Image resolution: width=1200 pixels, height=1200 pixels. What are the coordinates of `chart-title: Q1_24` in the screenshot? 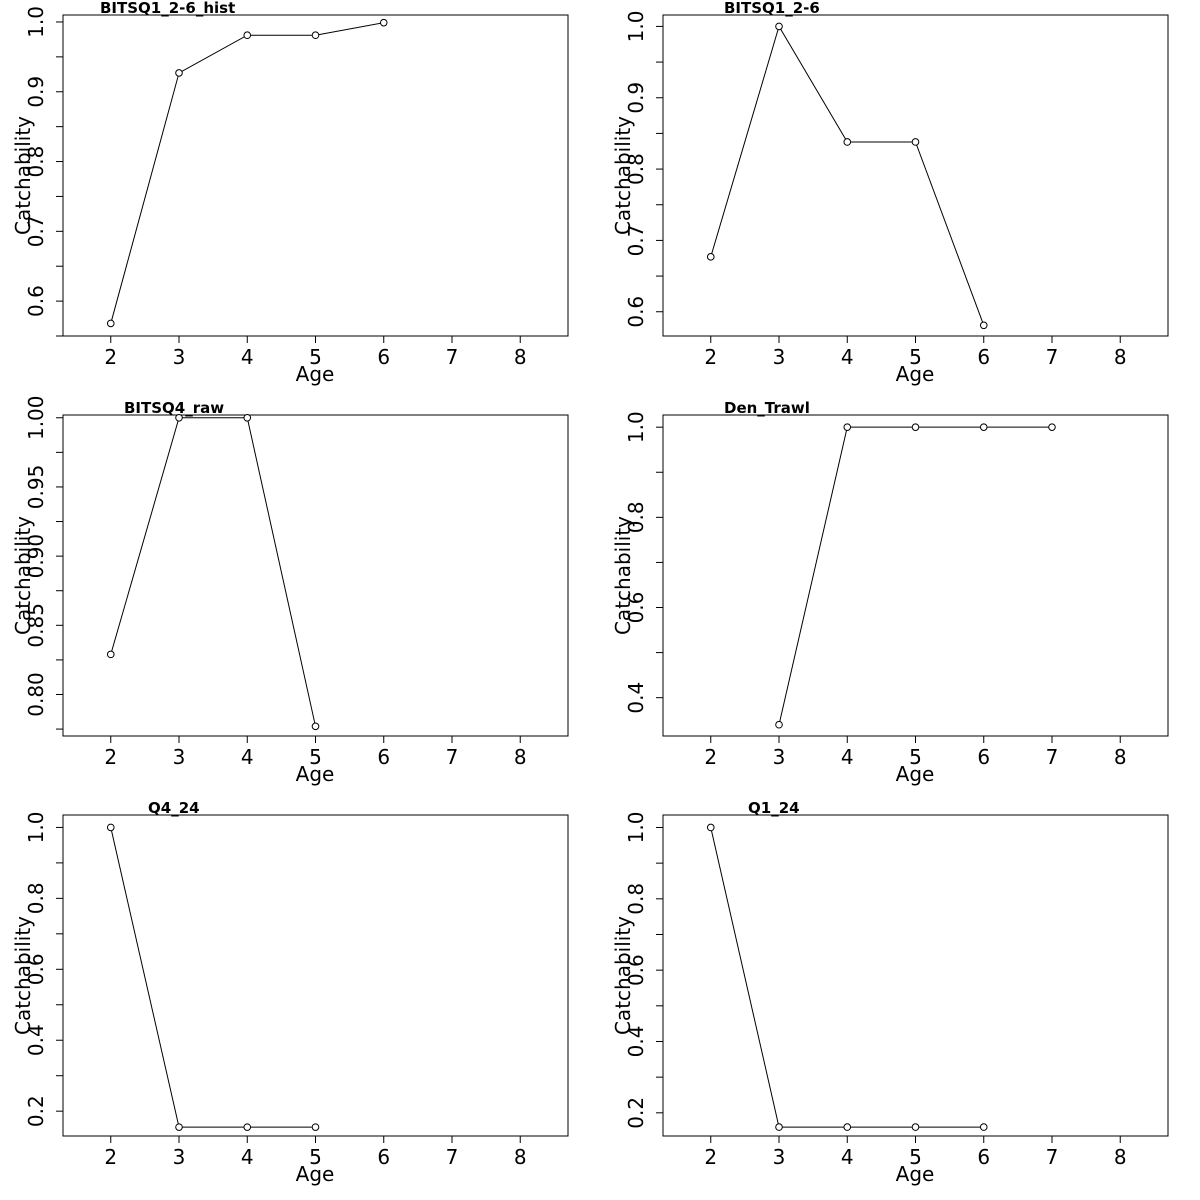 It's located at (774, 808).